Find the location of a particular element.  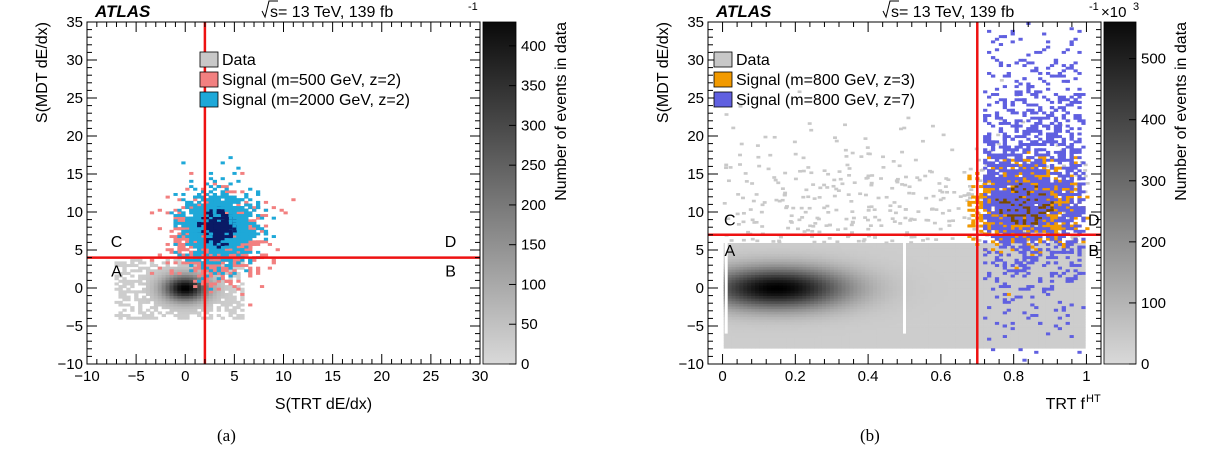

y-tick-label: −5 is located at coordinates (74, 326).